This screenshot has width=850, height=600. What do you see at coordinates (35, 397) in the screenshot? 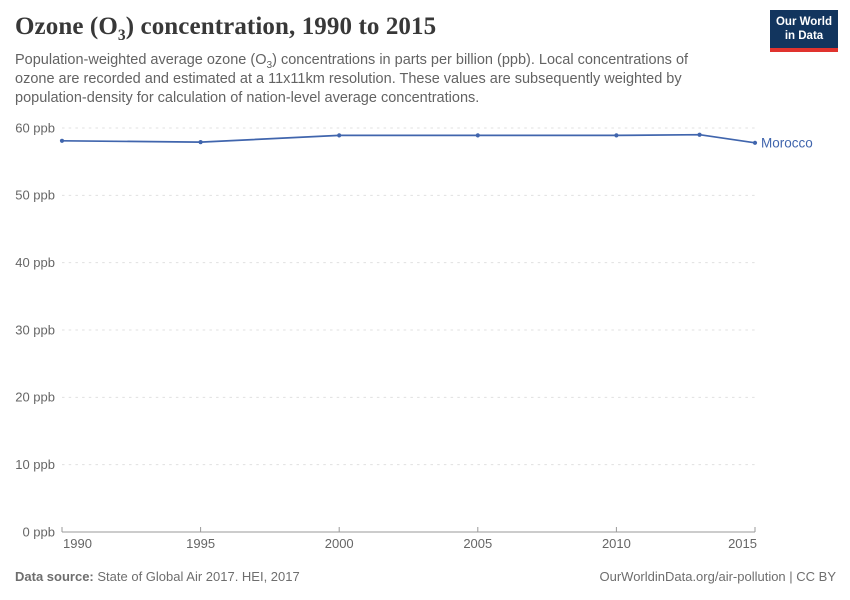
I see `y-axis-tick-label: 20 ppb` at bounding box center [35, 397].